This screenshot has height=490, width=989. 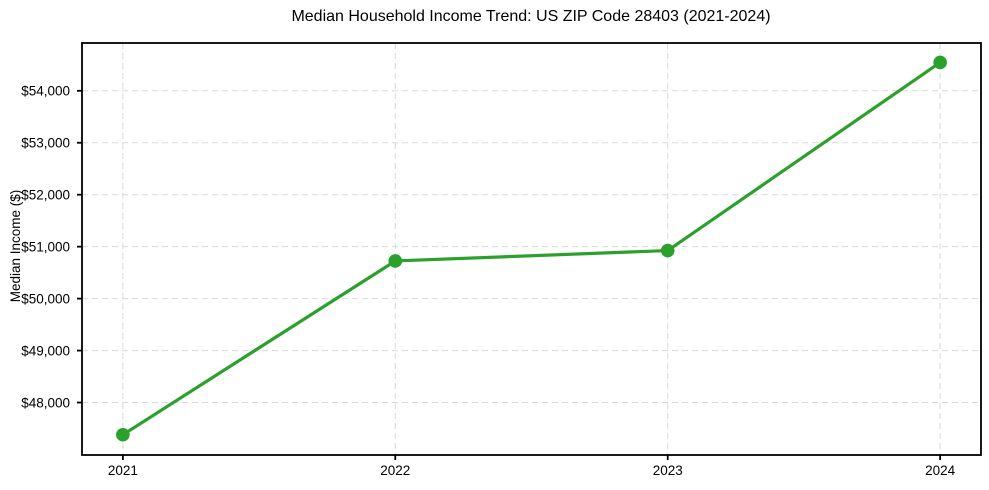 I want to click on y-tick-label: $51,000, so click(x=45, y=246).